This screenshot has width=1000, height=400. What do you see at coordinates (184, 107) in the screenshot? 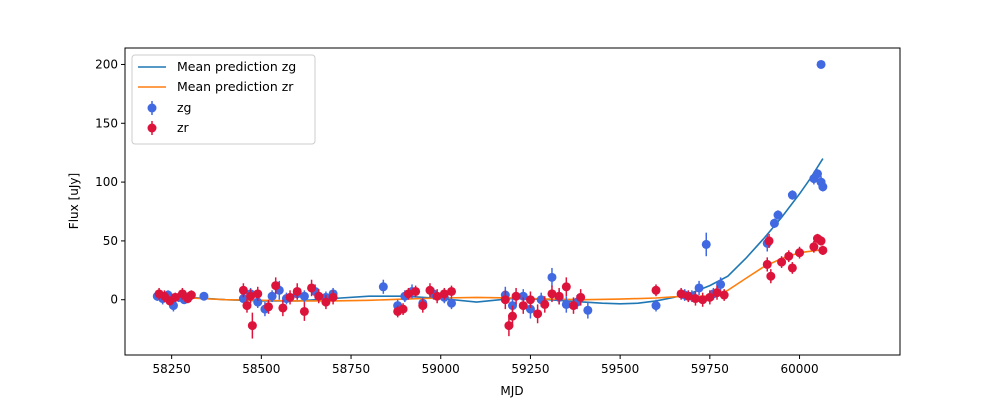
I see `legend-zg-label: zg` at bounding box center [184, 107].